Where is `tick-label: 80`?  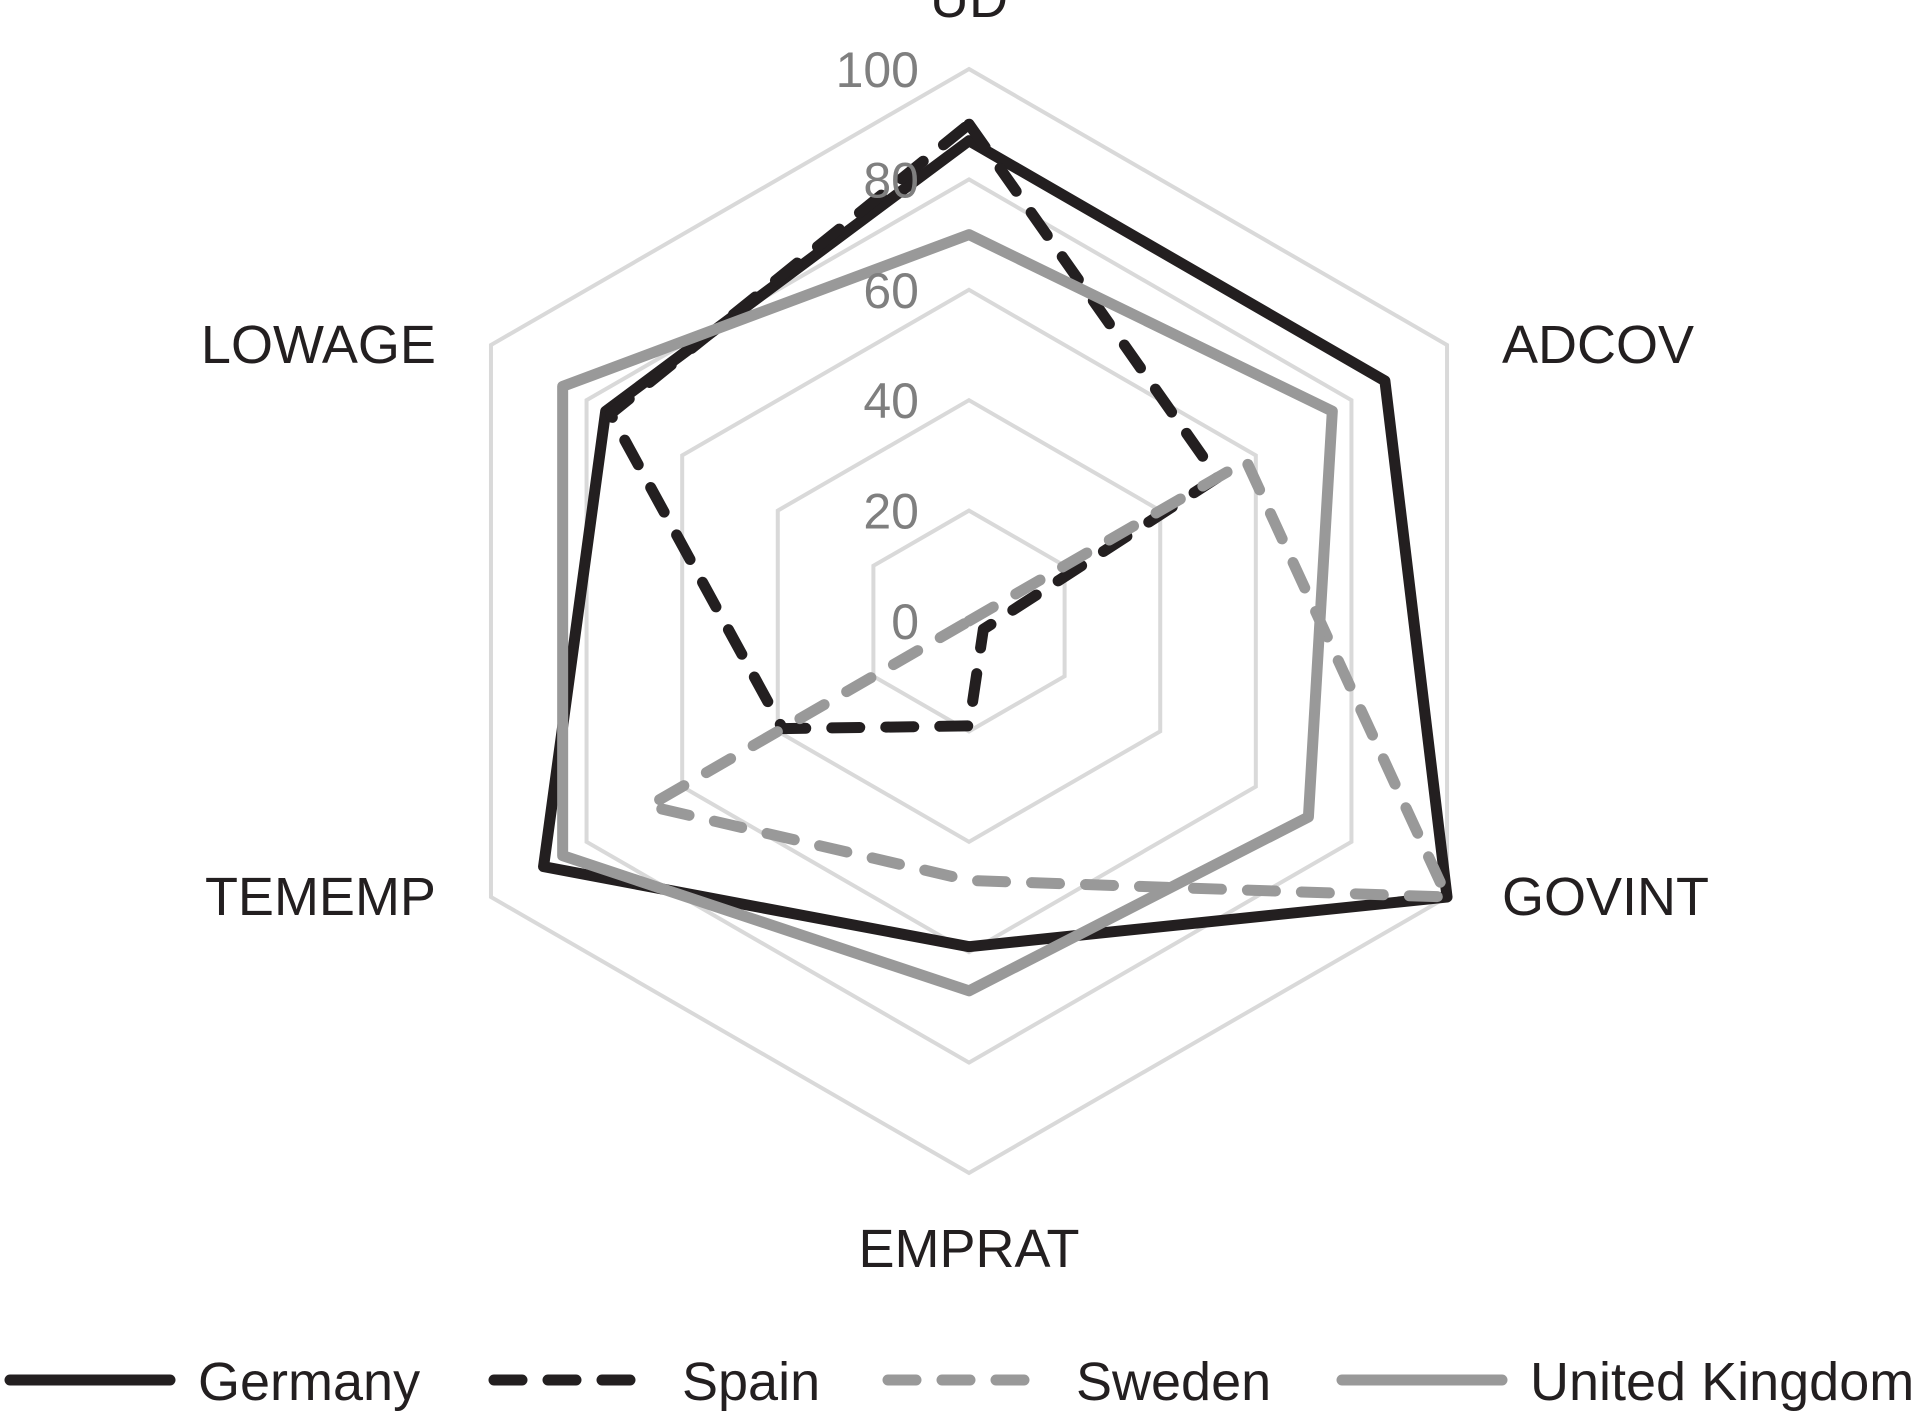 tick-label: 80 is located at coordinates (891, 180).